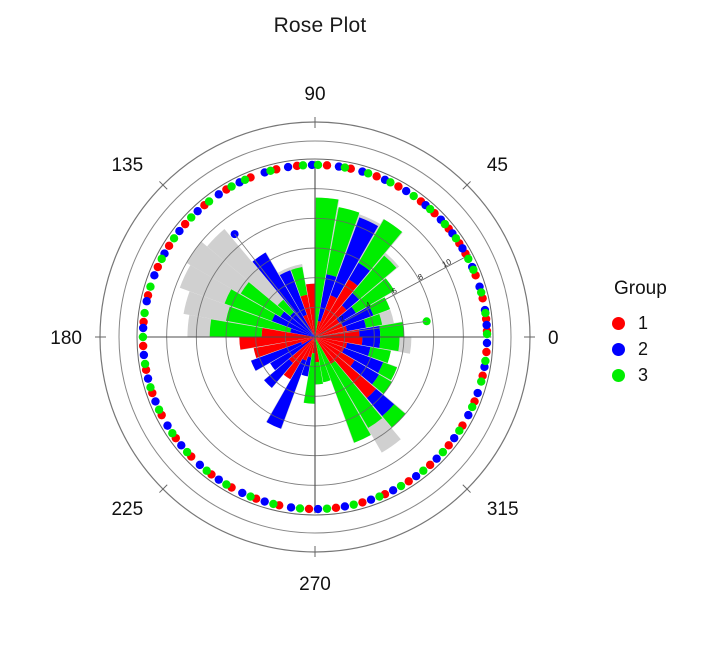  Describe the element at coordinates (394, 291) in the screenshot. I see `radial-tick-label-6: 6` at that location.